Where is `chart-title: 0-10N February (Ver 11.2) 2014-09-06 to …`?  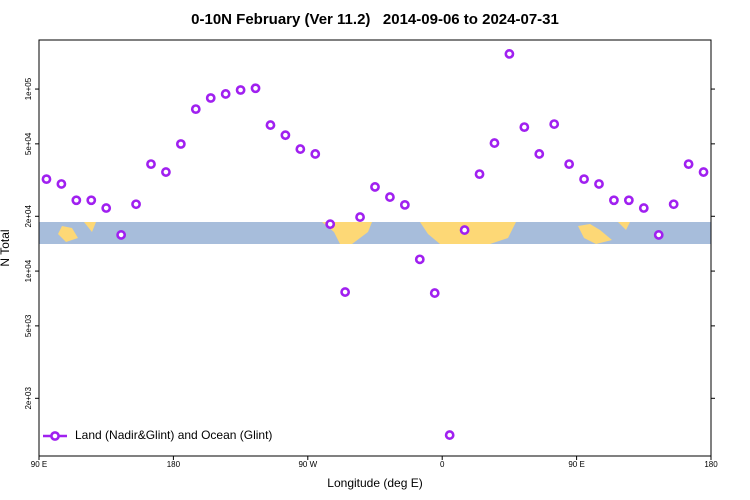 chart-title: 0-10N February (Ver 11.2) 2014-09-06 to … is located at coordinates (375, 19).